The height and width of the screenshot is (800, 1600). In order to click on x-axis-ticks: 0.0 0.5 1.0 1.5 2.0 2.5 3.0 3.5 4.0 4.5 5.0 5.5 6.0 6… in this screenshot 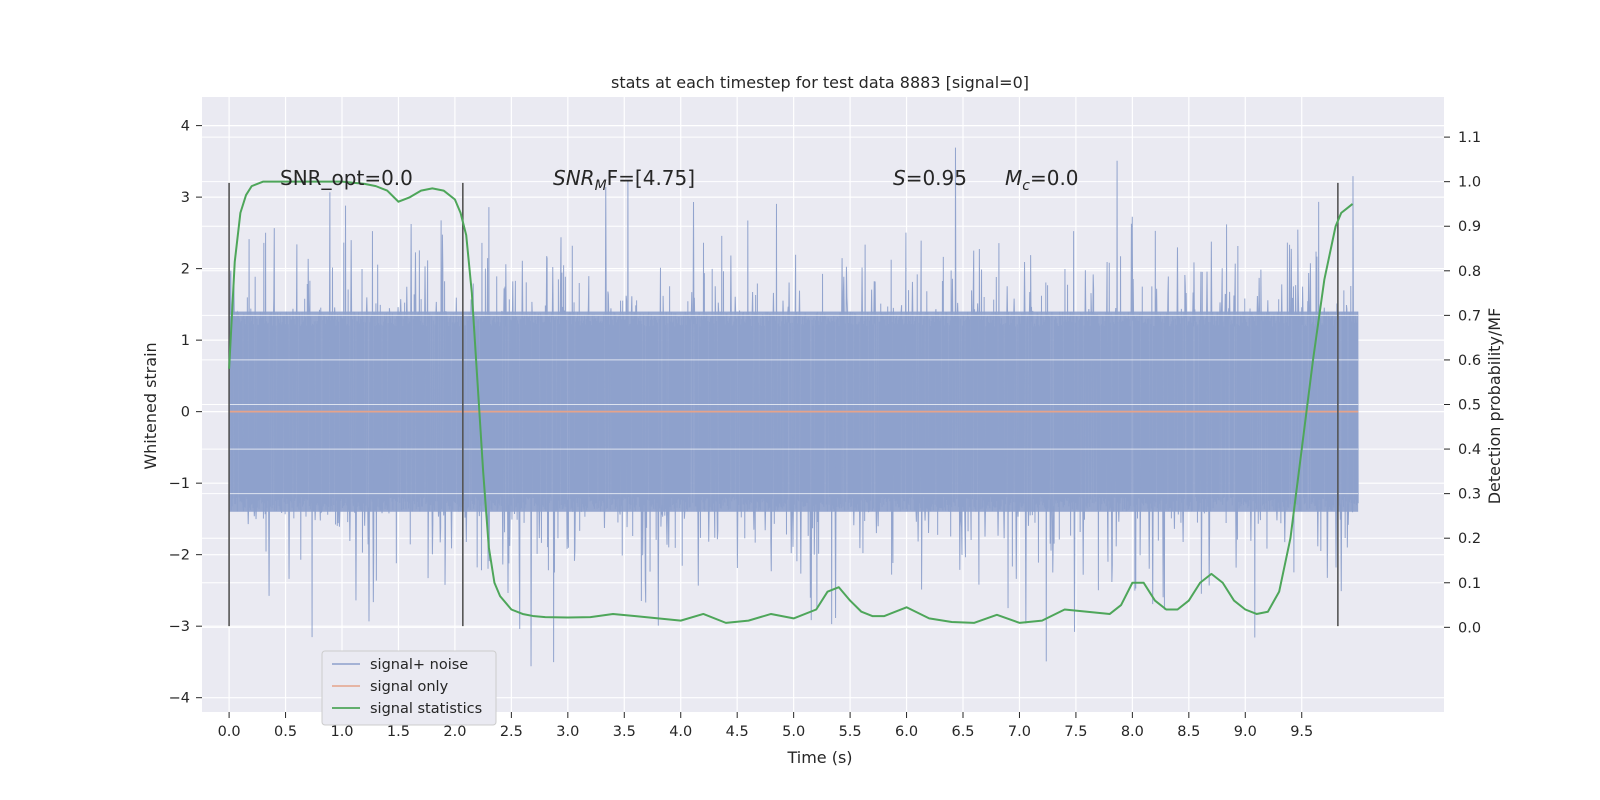, I will do `click(765, 726)`.